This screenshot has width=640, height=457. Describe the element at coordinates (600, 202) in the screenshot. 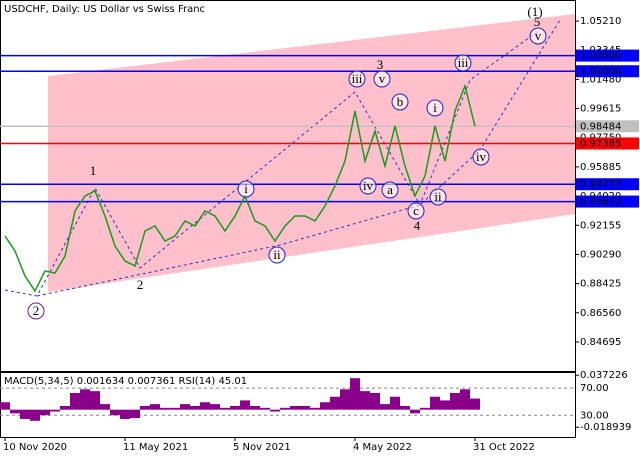

I see `level-label: 0.93670` at that location.